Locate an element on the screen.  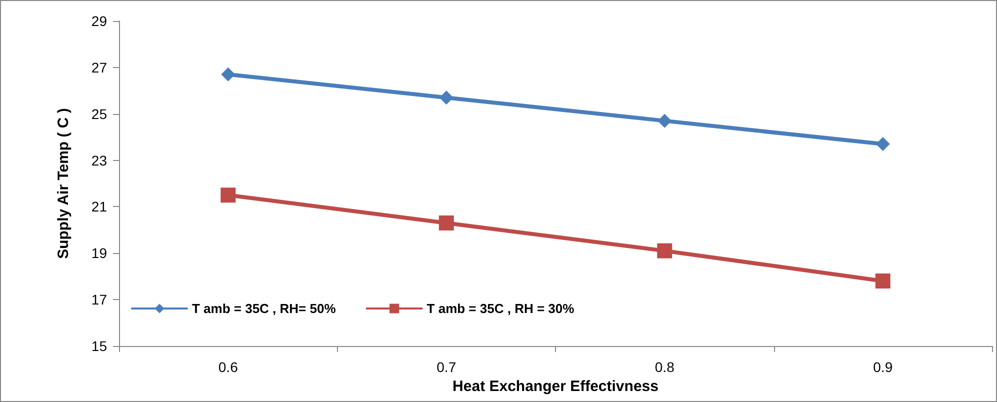
y-tick-label: 19 is located at coordinates (99, 253).